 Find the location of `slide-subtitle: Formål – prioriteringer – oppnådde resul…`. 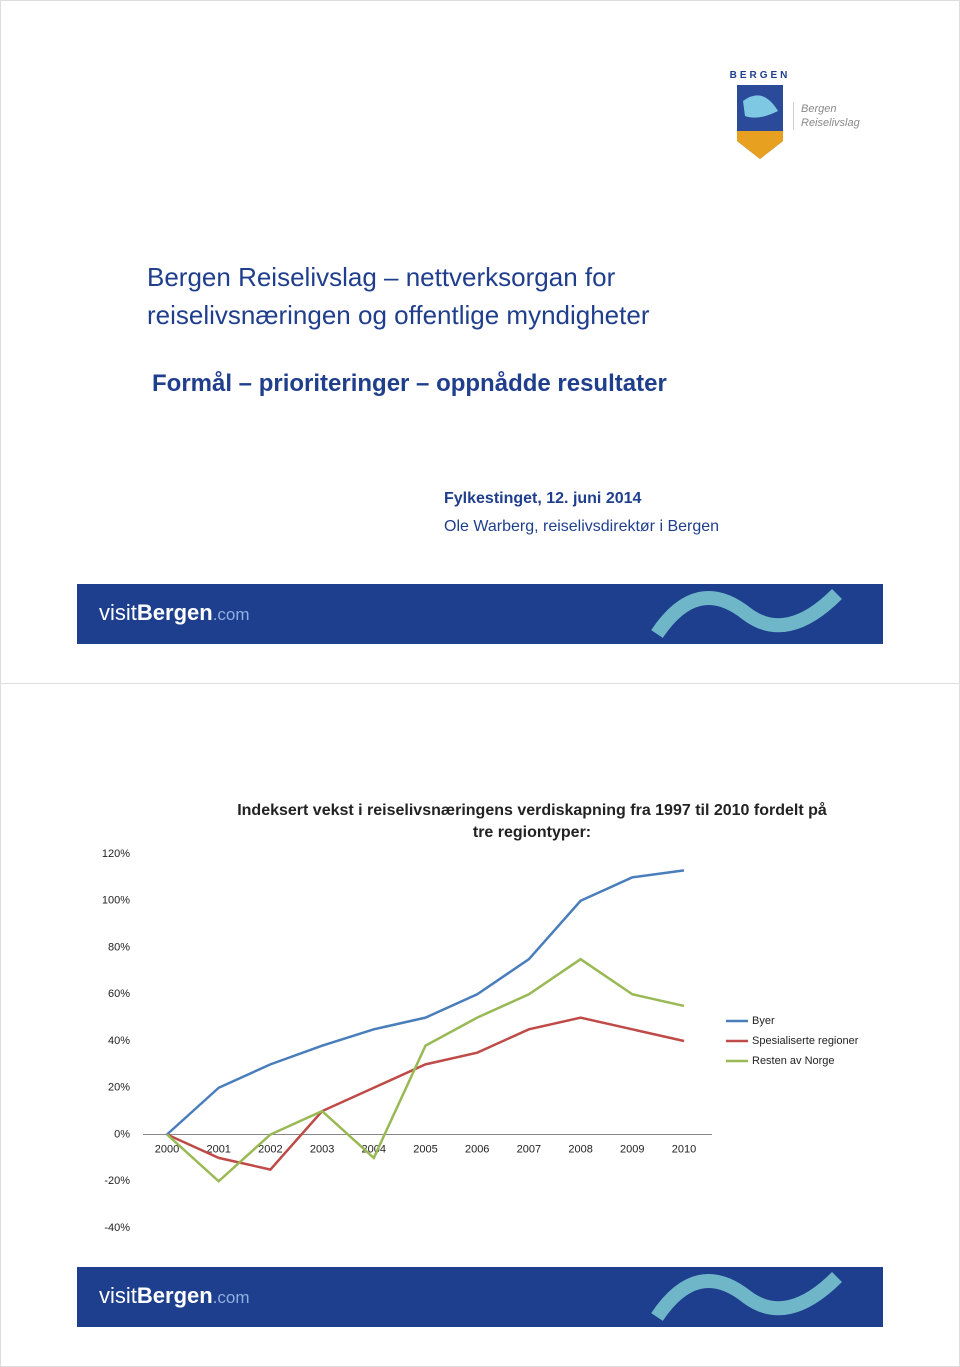

slide-subtitle: Formål – prioriteringer – oppnådde resul… is located at coordinates (409, 383).